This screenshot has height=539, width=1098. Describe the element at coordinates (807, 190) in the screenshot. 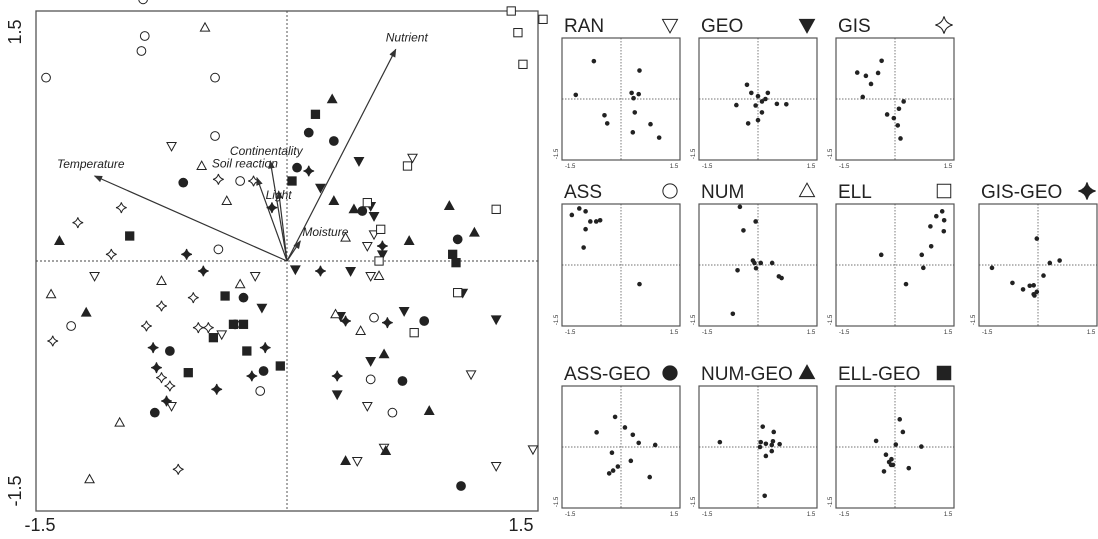

I see `panel-legend-open-triangle-icon` at that location.